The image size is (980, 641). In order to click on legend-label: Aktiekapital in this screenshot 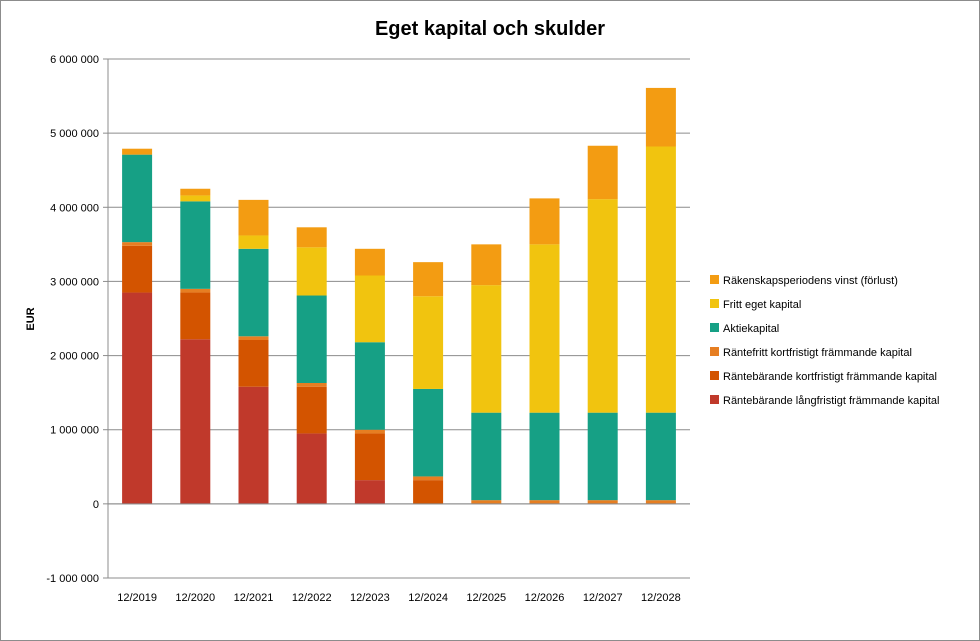, I will do `click(751, 329)`.